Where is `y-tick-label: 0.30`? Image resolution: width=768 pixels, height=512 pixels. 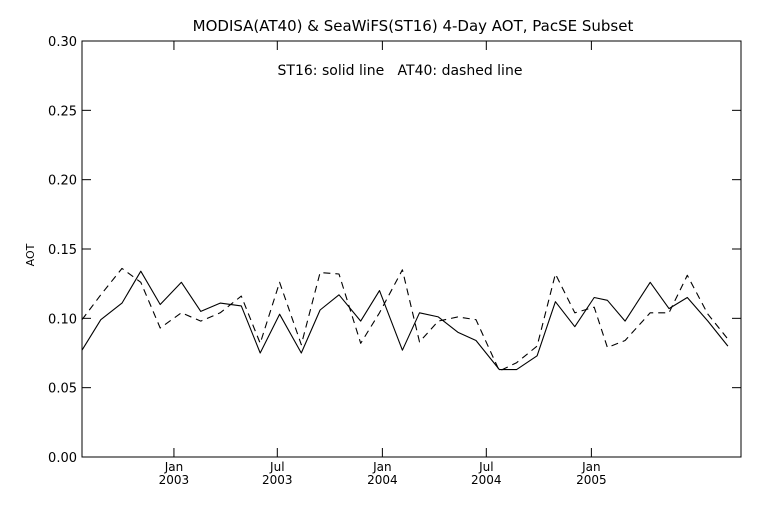 y-tick-label: 0.30 is located at coordinates (62, 42).